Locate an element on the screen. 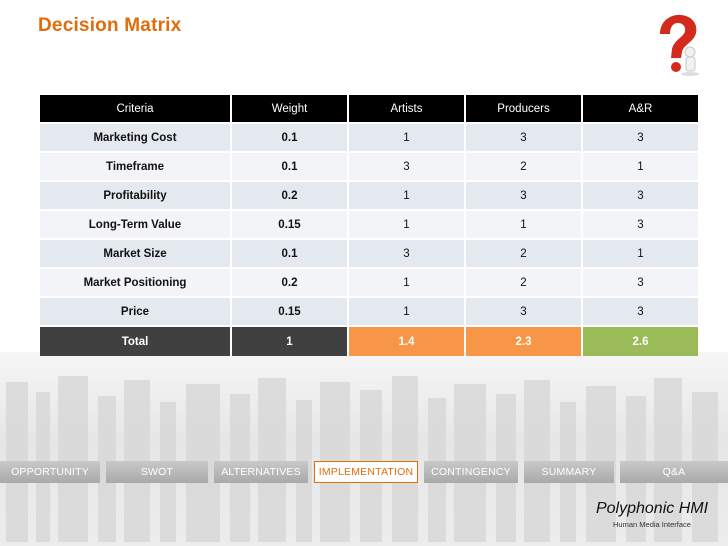  column-header: A&R is located at coordinates (640, 108).